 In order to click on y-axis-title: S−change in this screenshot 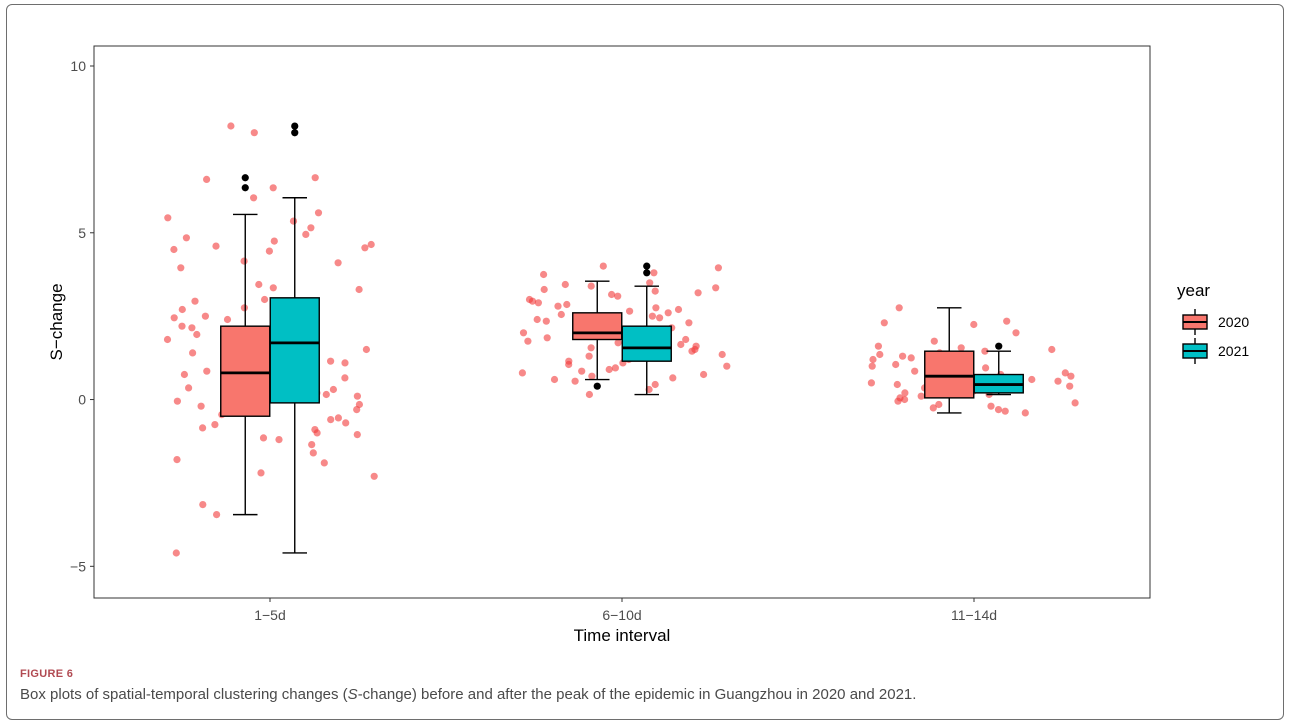, I will do `click(56, 321)`.